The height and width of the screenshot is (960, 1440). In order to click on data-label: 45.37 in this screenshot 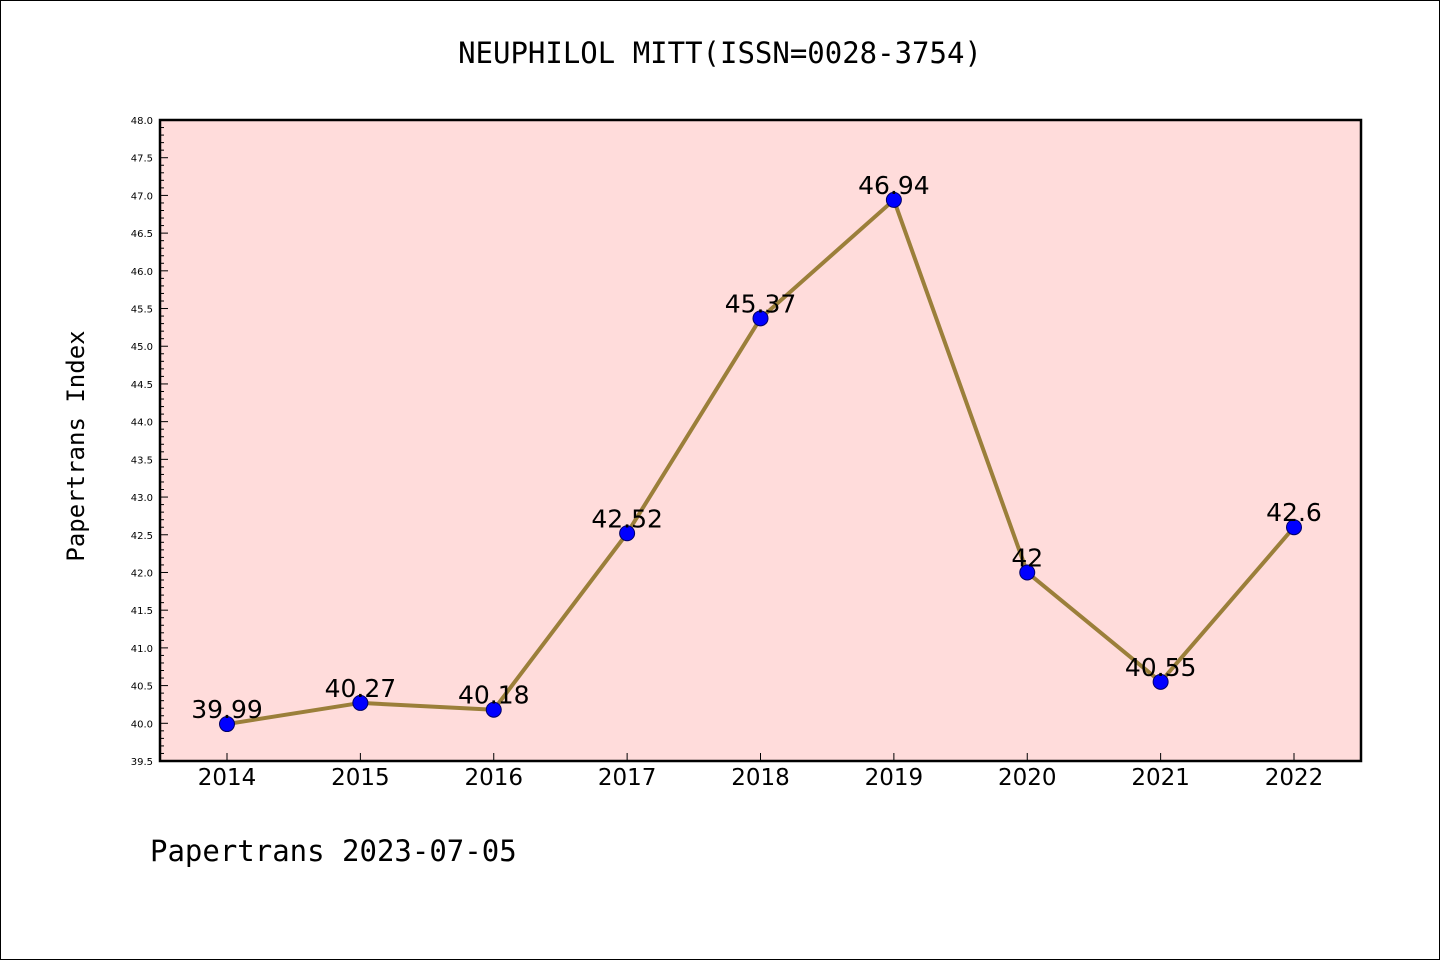, I will do `click(761, 303)`.